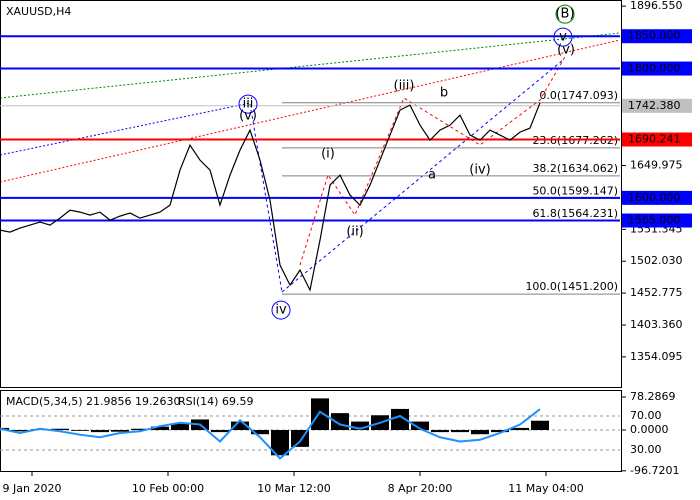 The image size is (700, 500). Describe the element at coordinates (654, 220) in the screenshot. I see `level-label: 1565.000` at that location.